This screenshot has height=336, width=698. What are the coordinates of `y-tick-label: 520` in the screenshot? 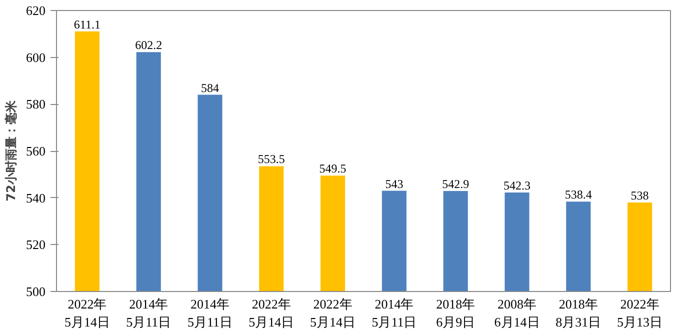 It's located at (36, 244).